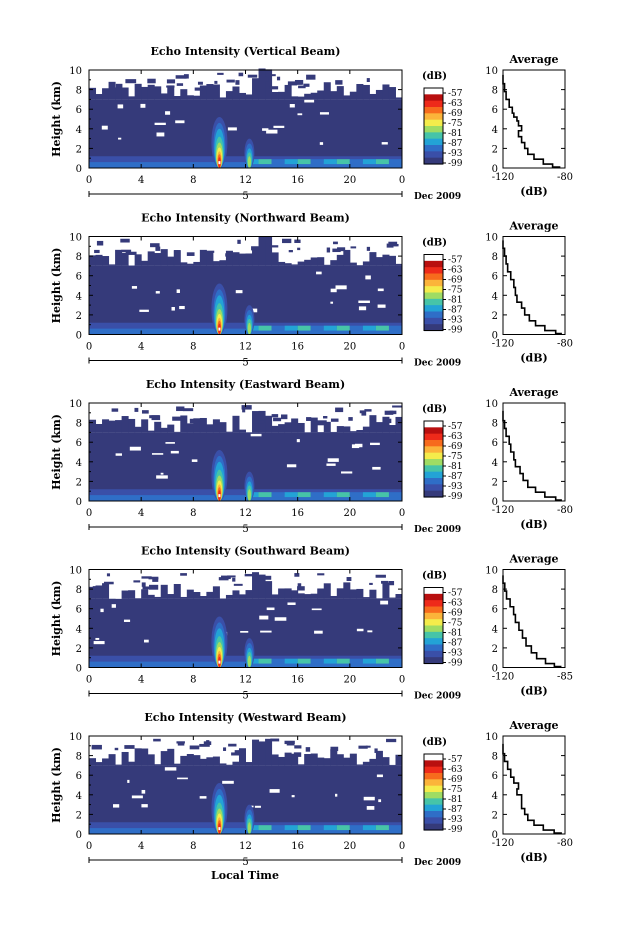  What do you see at coordinates (79, 610) in the screenshot?
I see `y-tick-label: 6` at bounding box center [79, 610].